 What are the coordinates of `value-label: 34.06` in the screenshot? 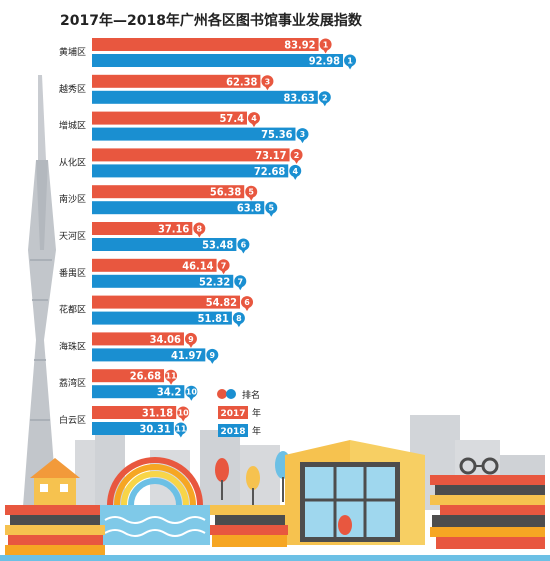 It's located at (165, 339).